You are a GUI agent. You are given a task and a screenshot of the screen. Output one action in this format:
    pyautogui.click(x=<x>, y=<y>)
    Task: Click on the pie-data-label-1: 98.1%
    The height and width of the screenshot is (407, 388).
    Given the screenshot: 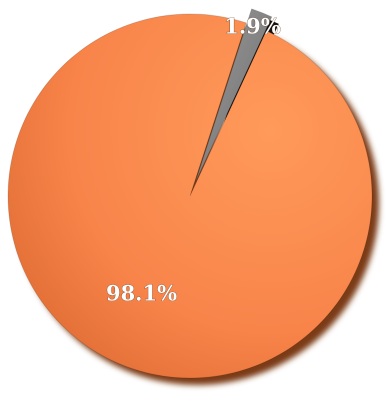 What is the action you would take?
    pyautogui.click(x=141, y=293)
    